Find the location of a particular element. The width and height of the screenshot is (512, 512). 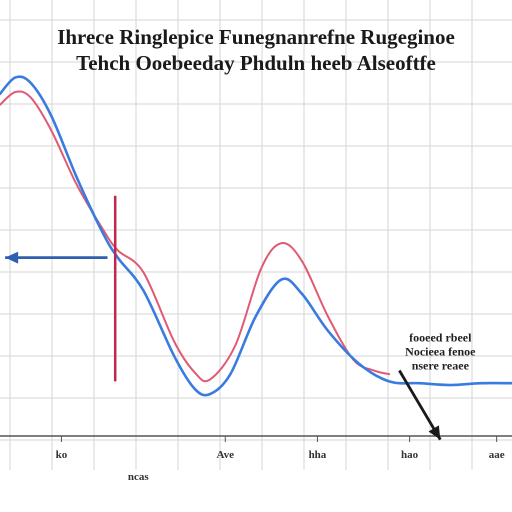

x-tick-label: ko is located at coordinates (62, 455).